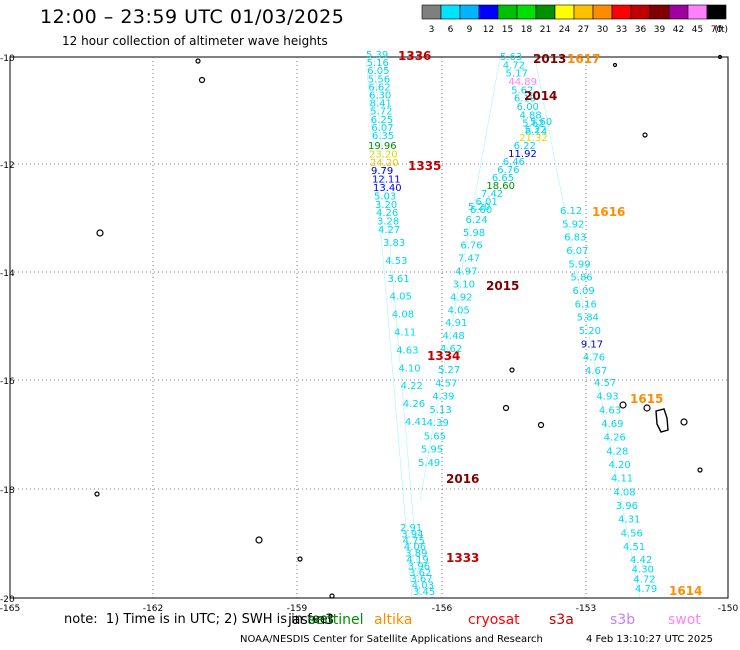 Image resolution: width=740 pixels, height=650 pixels. I want to click on wave-height-value: 6.01, so click(486, 202).